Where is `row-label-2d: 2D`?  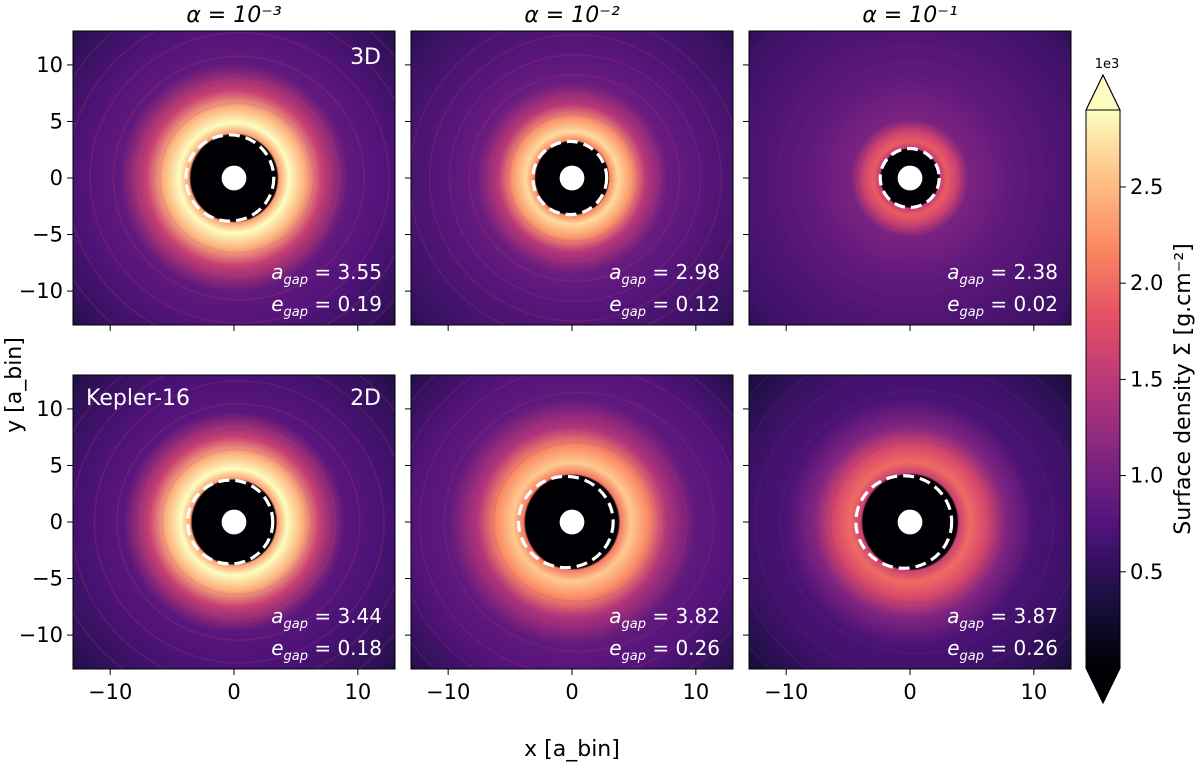 row-label-2d: 2D is located at coordinates (365, 398).